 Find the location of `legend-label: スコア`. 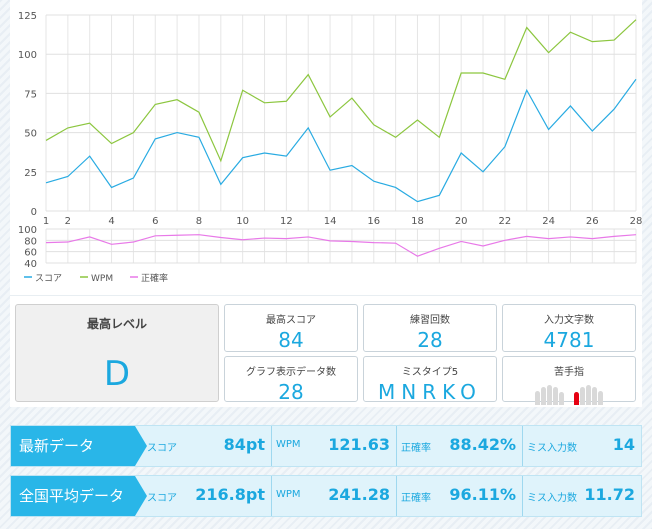

legend-label: スコア is located at coordinates (48, 279).